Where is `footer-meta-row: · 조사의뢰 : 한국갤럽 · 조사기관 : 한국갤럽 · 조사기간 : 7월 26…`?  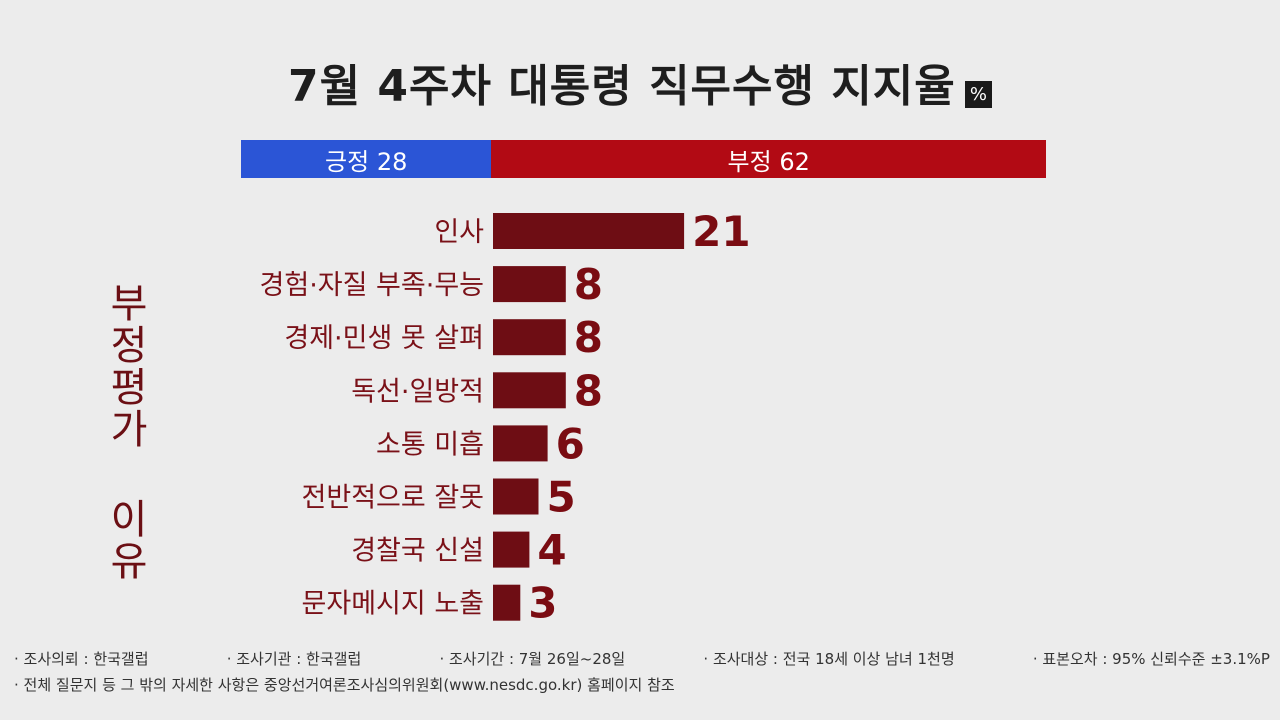
footer-meta-row: · 조사의뢰 : 한국갤럽 · 조사기관 : 한국갤럽 · 조사기간 : 7월 26… is located at coordinates (642, 658).